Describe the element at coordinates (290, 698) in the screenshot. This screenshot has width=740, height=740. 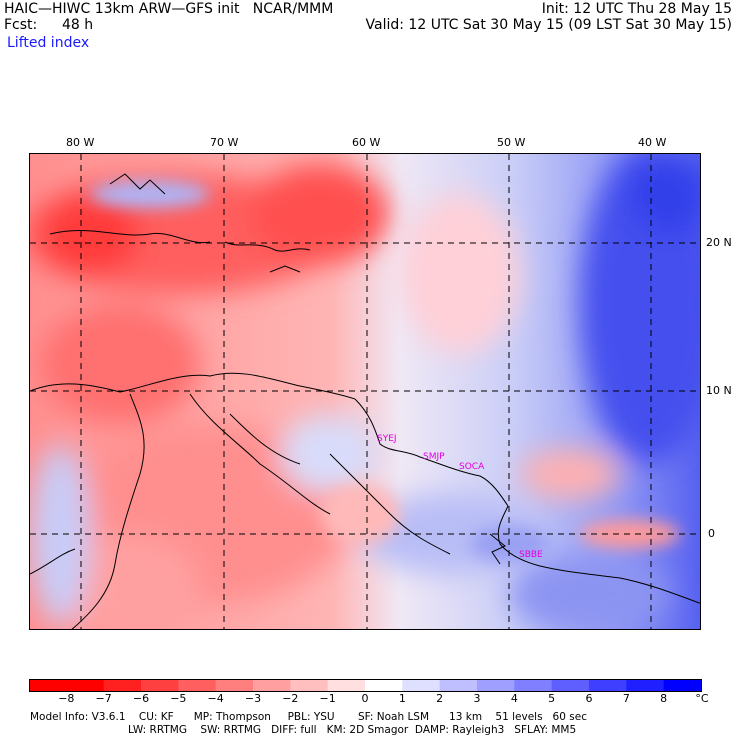
I see `colorbar-tick-label: −2` at that location.